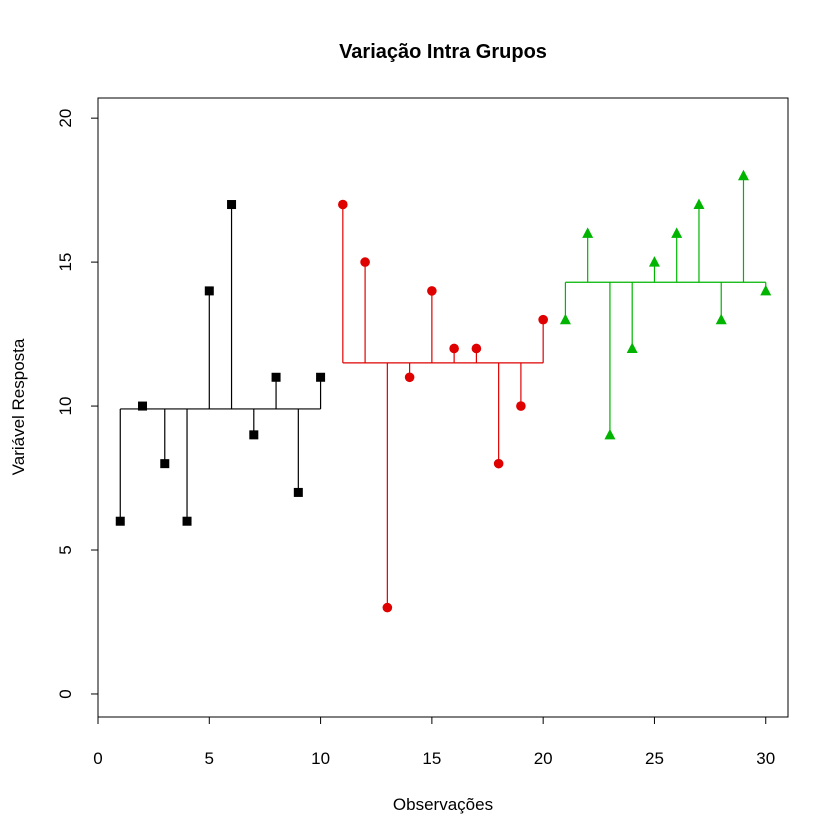 The width and height of the screenshot is (839, 839). I want to click on x-axis: 0 5 10 15 20 25 30, so click(434, 742).